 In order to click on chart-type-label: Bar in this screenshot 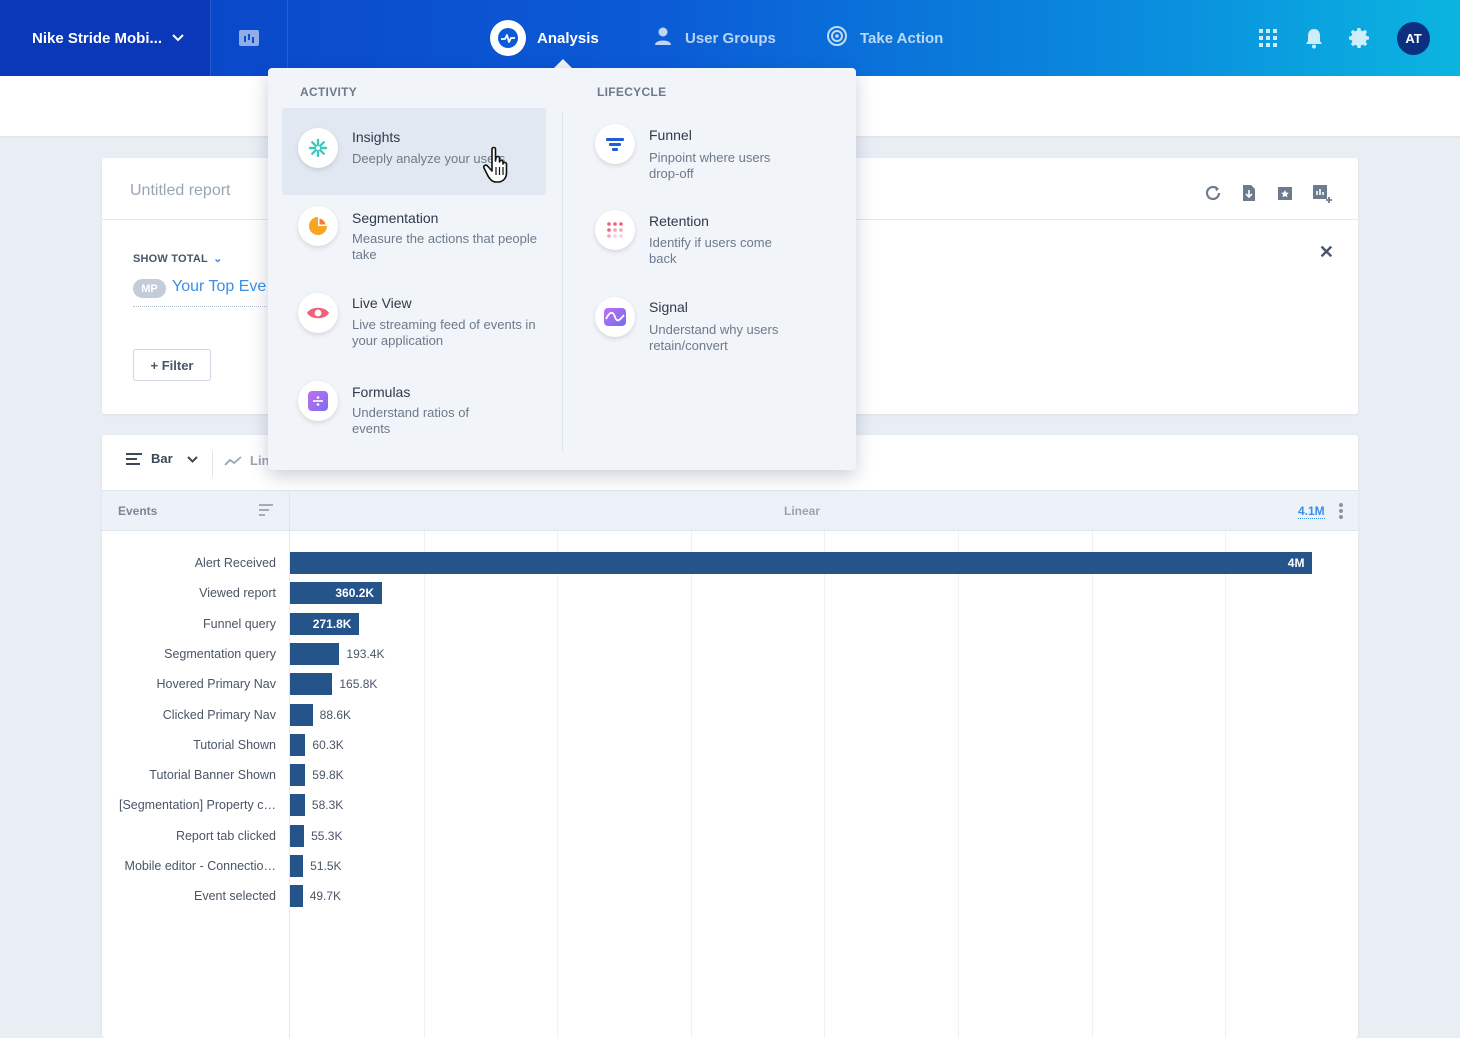, I will do `click(162, 458)`.